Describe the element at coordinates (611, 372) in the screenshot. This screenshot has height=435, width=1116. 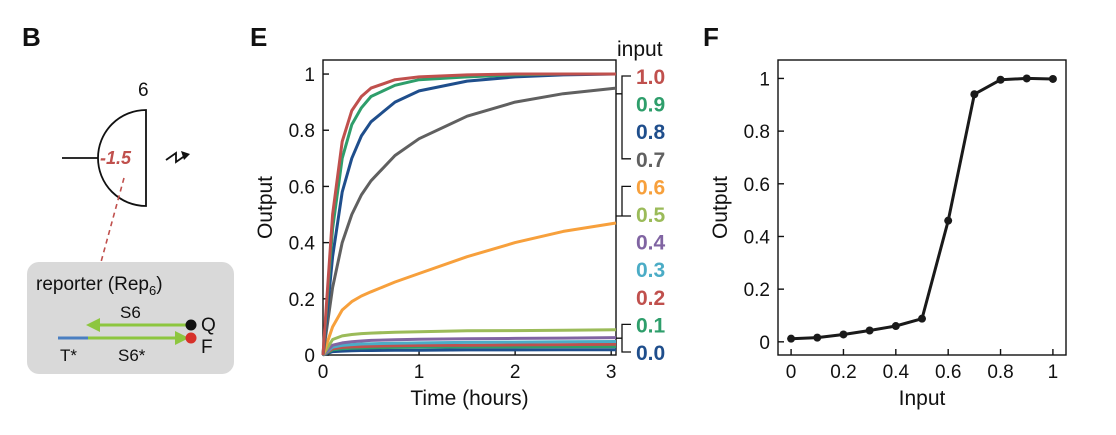
I see `x-tick-label: 3` at that location.